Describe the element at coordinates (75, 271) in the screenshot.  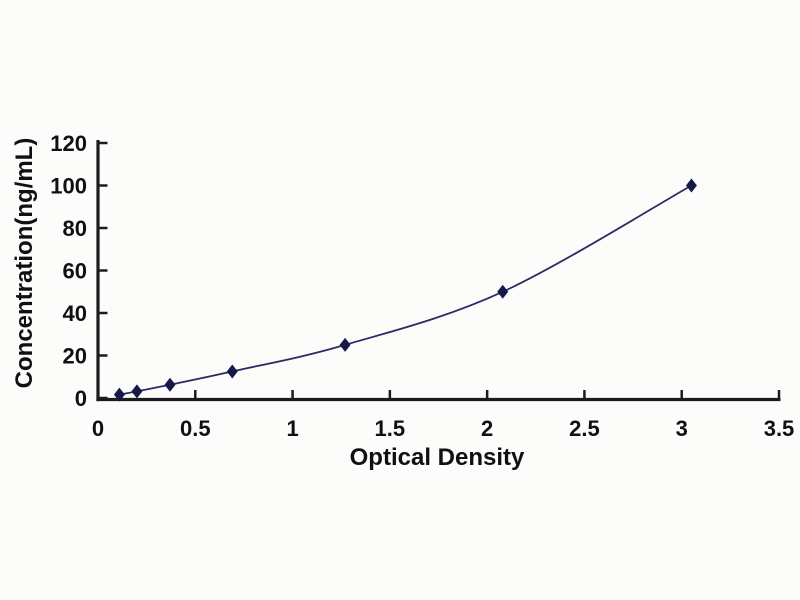
I see `y-tick-label: 60` at that location.